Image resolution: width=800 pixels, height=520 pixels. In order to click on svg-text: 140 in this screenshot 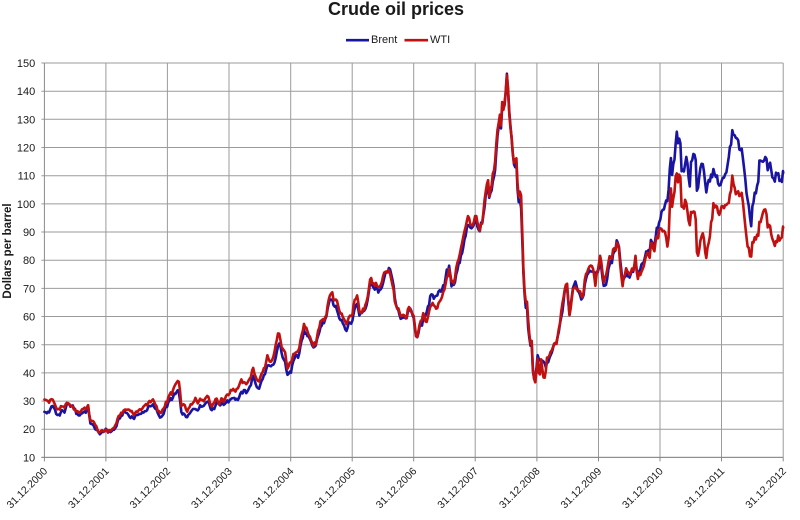, I will do `click(26, 92)`.